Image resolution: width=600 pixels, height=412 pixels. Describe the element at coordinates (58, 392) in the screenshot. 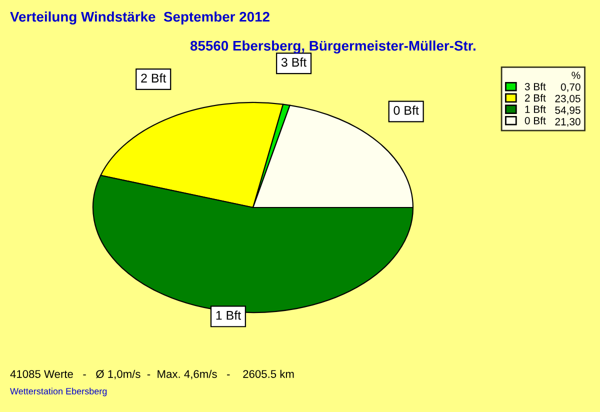

I see `text: Wetterstation Ebersberg` at that location.